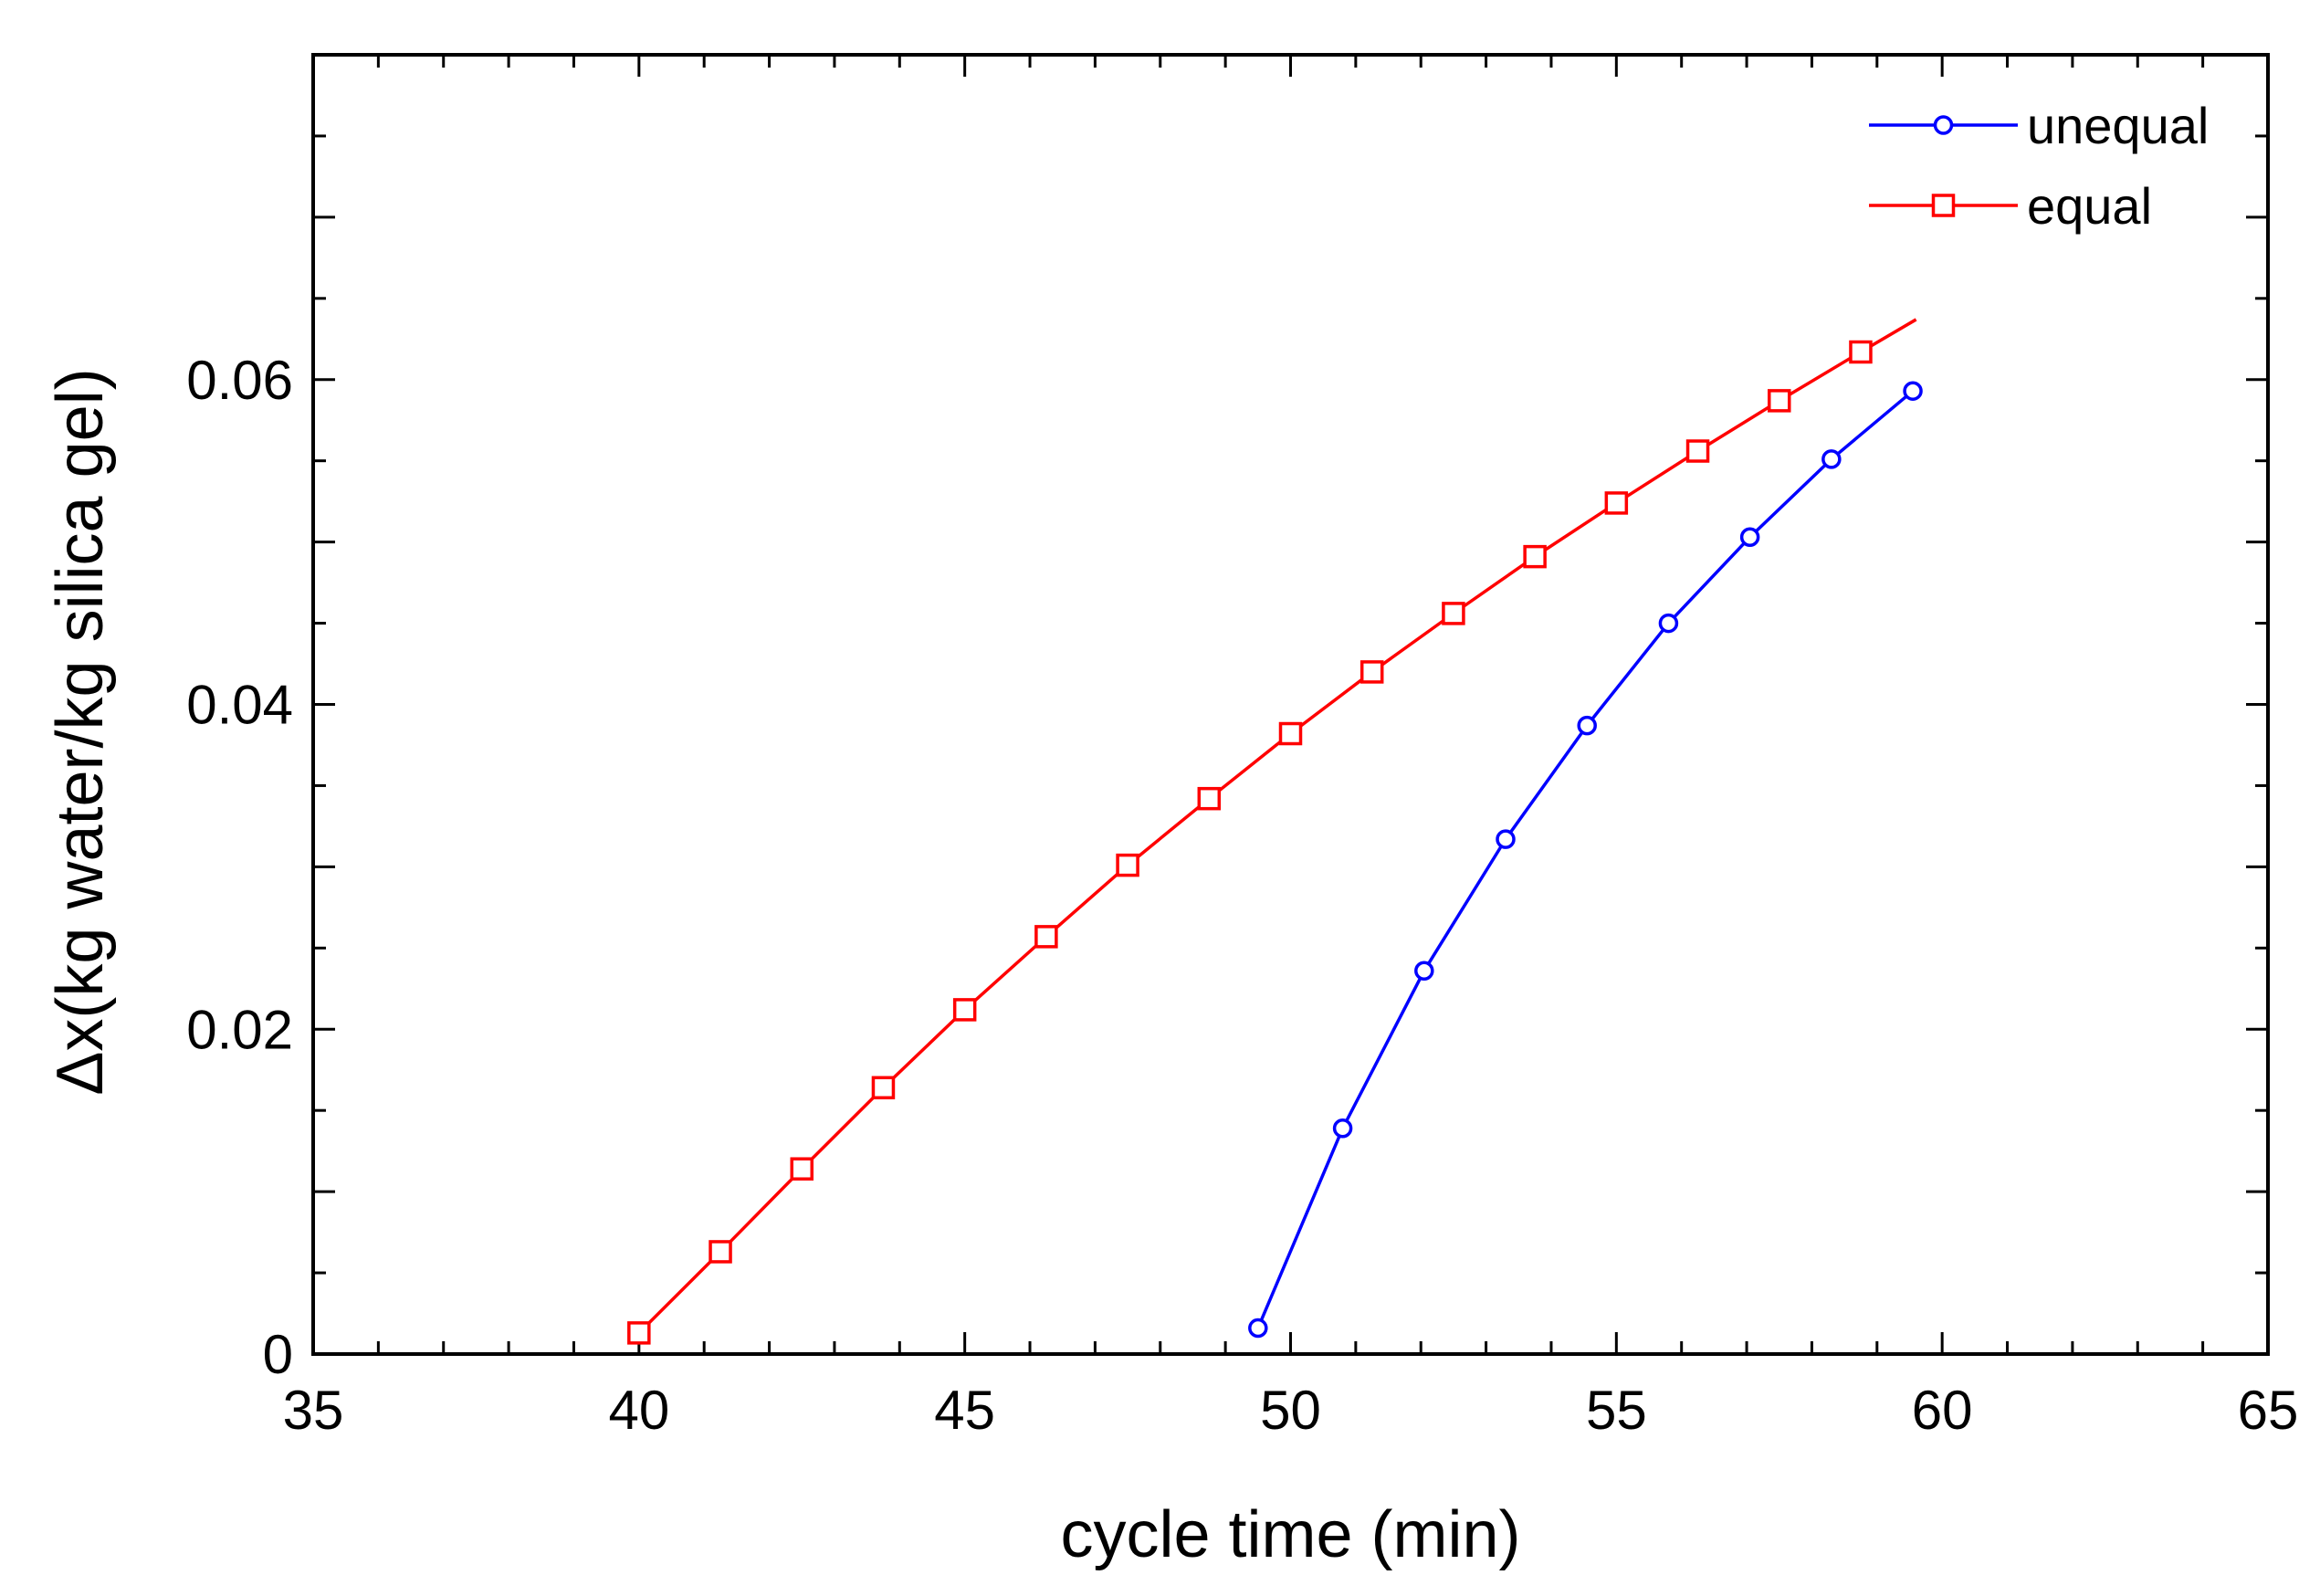  I want to click on x-tick-label: 45, so click(964, 1410).